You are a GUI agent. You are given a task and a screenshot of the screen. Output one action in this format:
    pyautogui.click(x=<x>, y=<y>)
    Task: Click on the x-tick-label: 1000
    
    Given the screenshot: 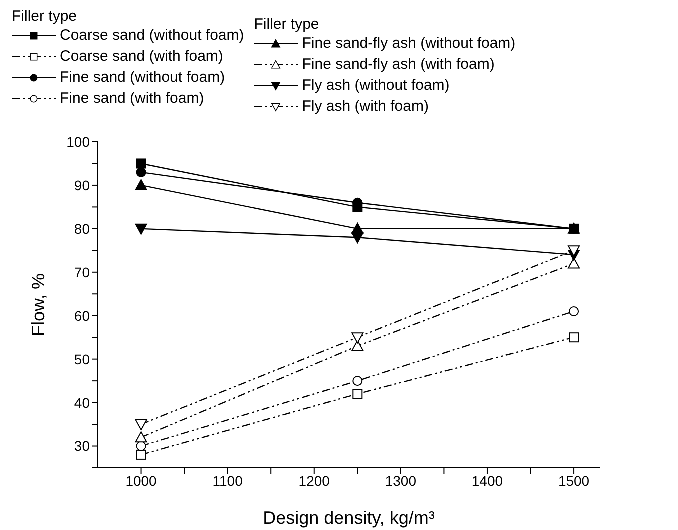 What is the action you would take?
    pyautogui.click(x=142, y=480)
    